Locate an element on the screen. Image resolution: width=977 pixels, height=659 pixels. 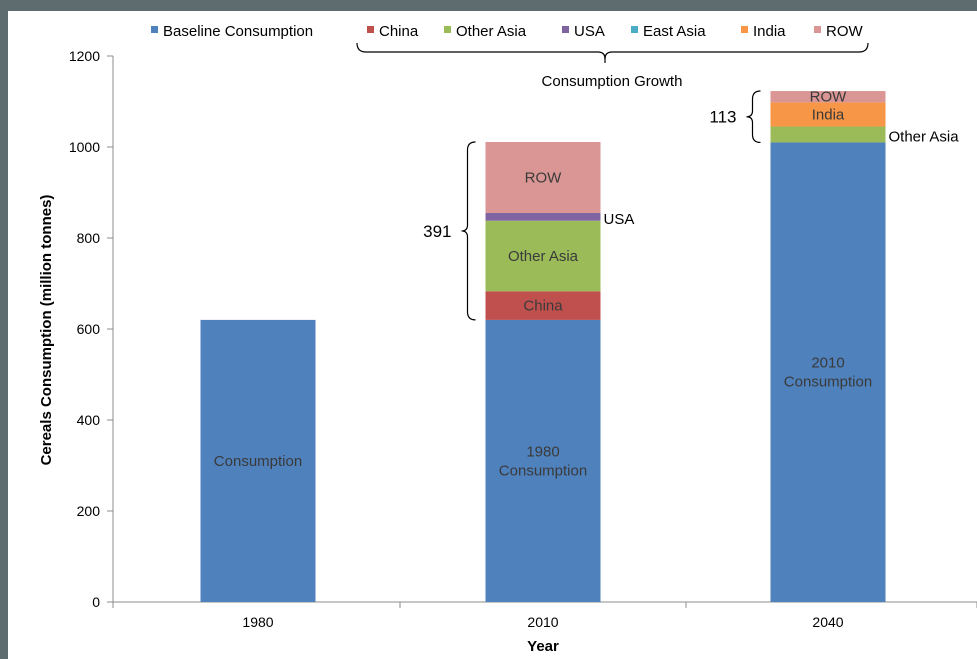
bar-baseline-consumption-1980 is located at coordinates (258, 460).